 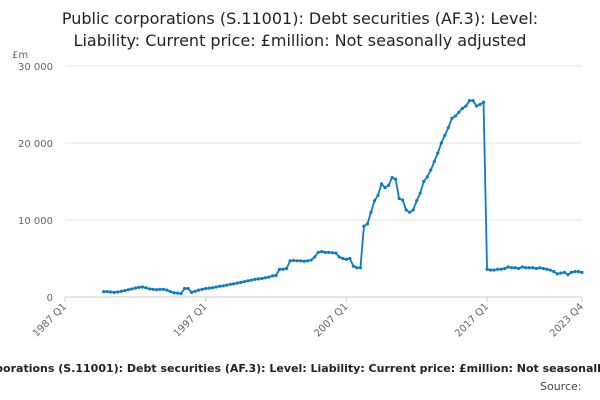 I want to click on y-tick-label: 10 000, so click(x=35, y=221).